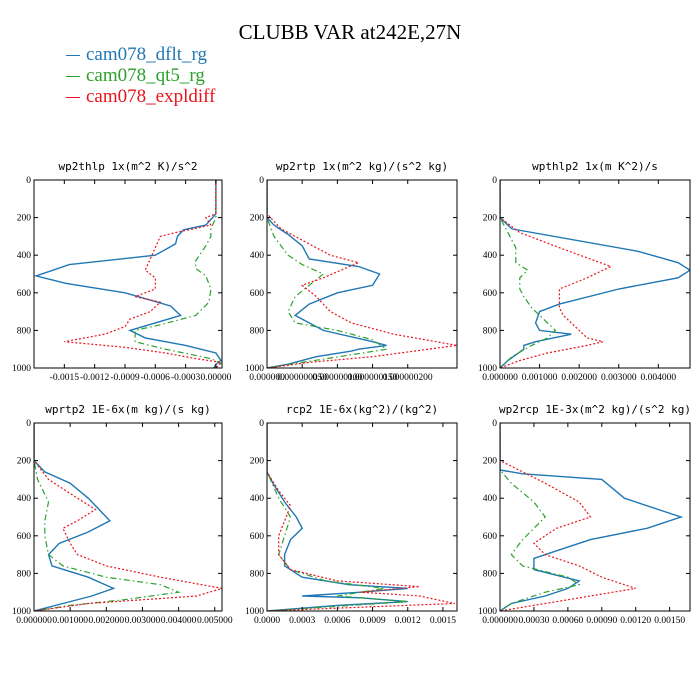 The width and height of the screenshot is (700, 700). Describe the element at coordinates (362, 166) in the screenshot. I see `panel-title: wp2rtp 1x(m^2 kg)/(s^2 kg)` at that location.